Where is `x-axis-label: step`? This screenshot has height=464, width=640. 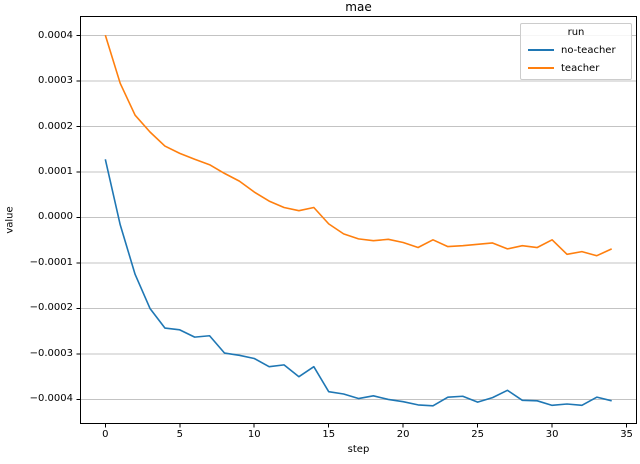 x-axis-label: step is located at coordinates (358, 449).